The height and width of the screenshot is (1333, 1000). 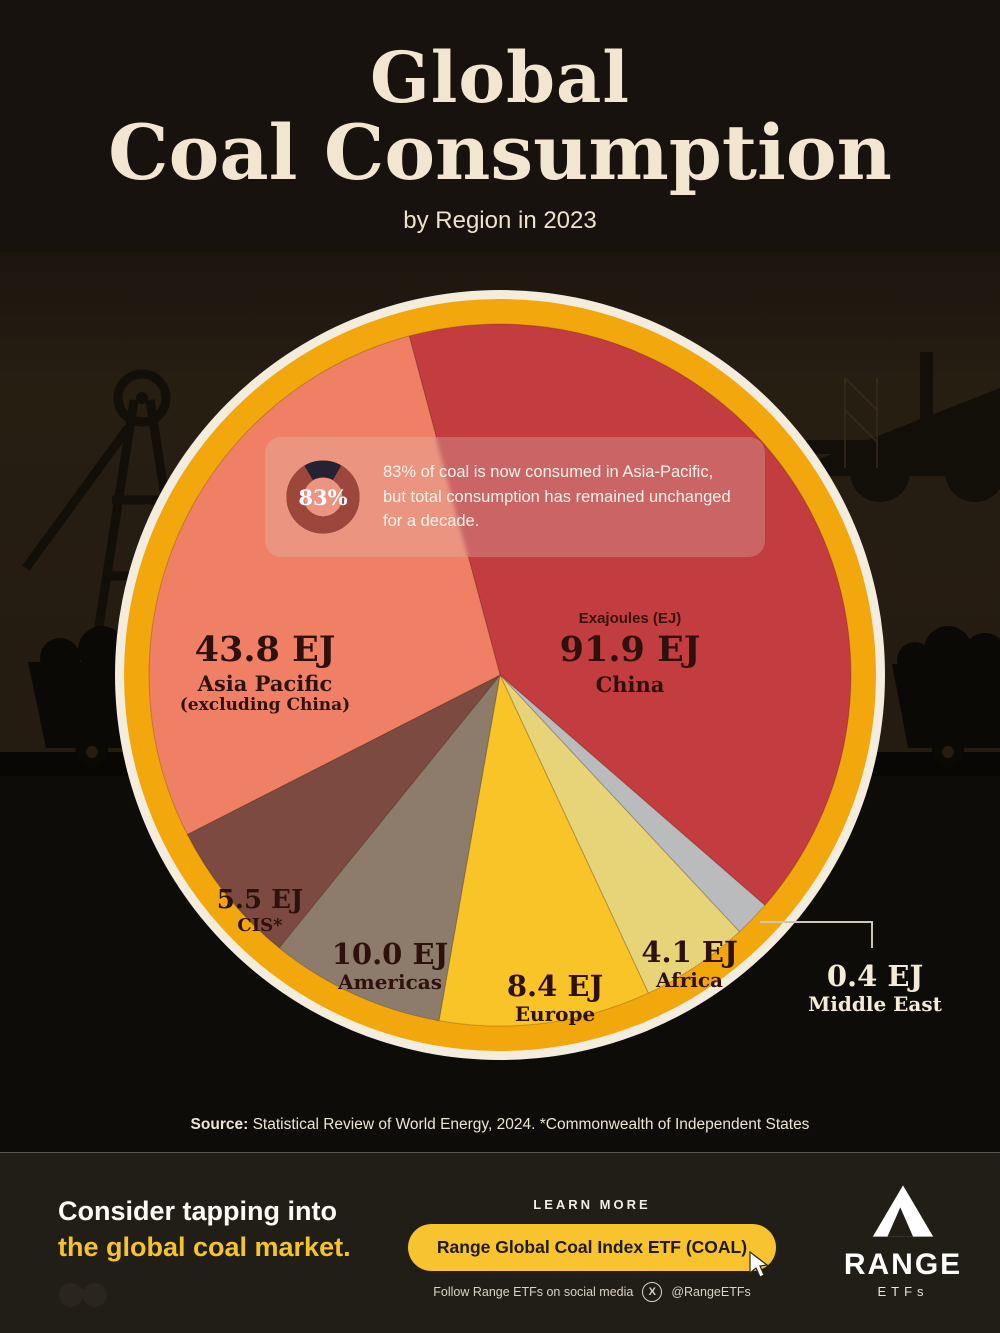 What do you see at coordinates (204, 1247) in the screenshot?
I see `cta-line2: the global coal market.` at bounding box center [204, 1247].